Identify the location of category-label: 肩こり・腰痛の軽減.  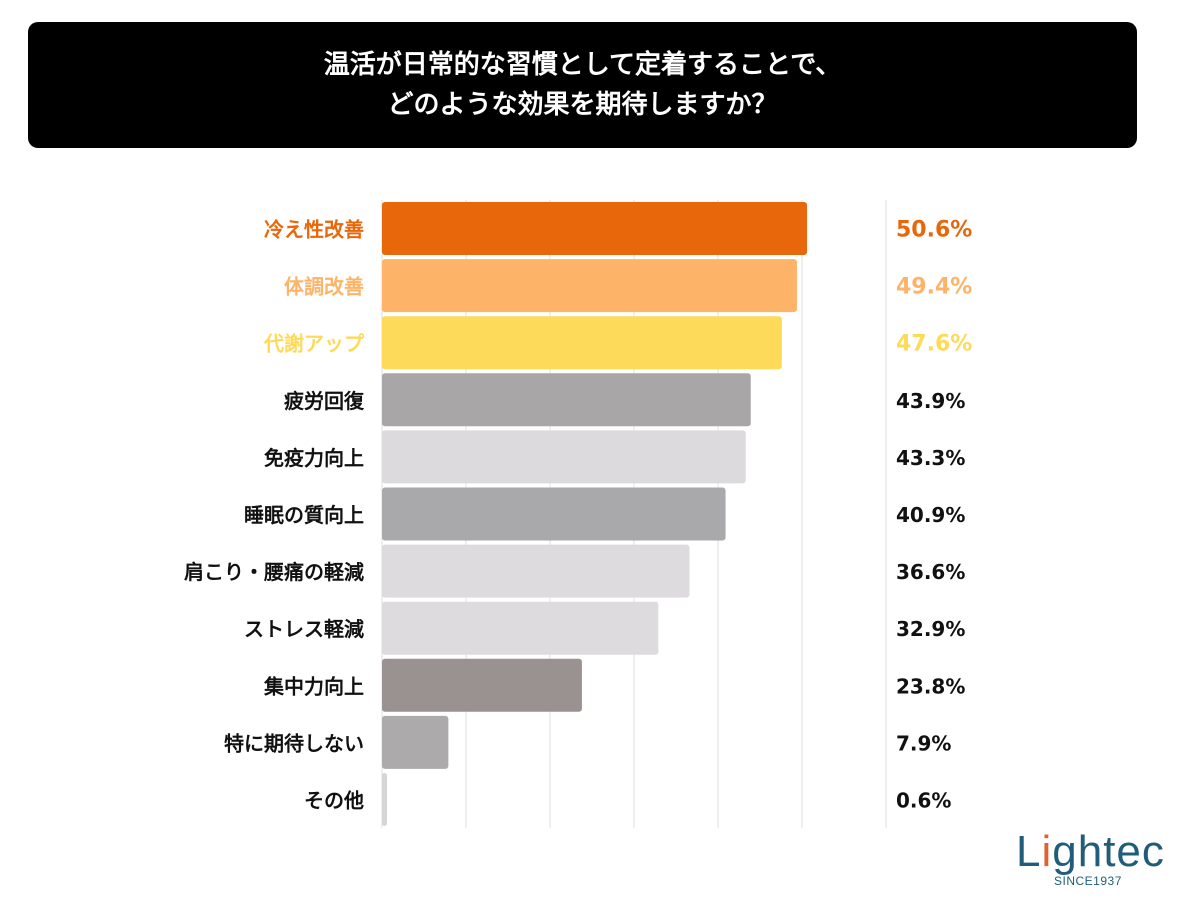
(274, 572).